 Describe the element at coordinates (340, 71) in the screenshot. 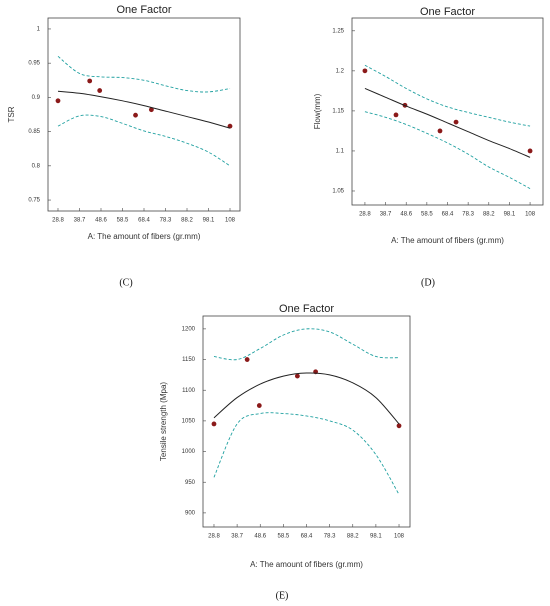

I see `y-tick-label: 1.2` at that location.